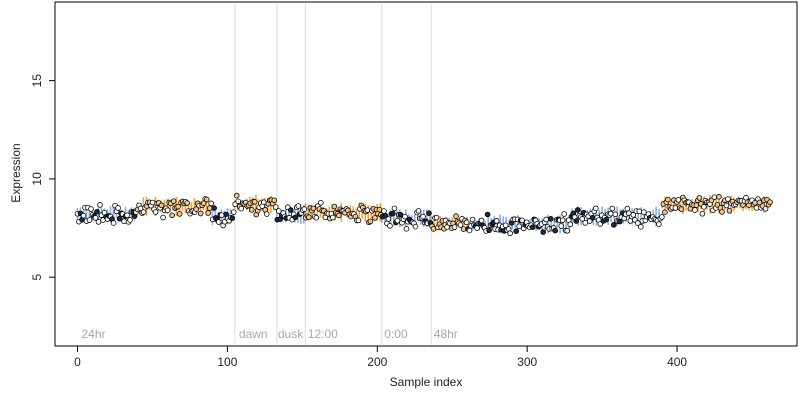 This screenshot has width=800, height=400. I want to click on y-axis: 5 10 15, so click(42, 177).